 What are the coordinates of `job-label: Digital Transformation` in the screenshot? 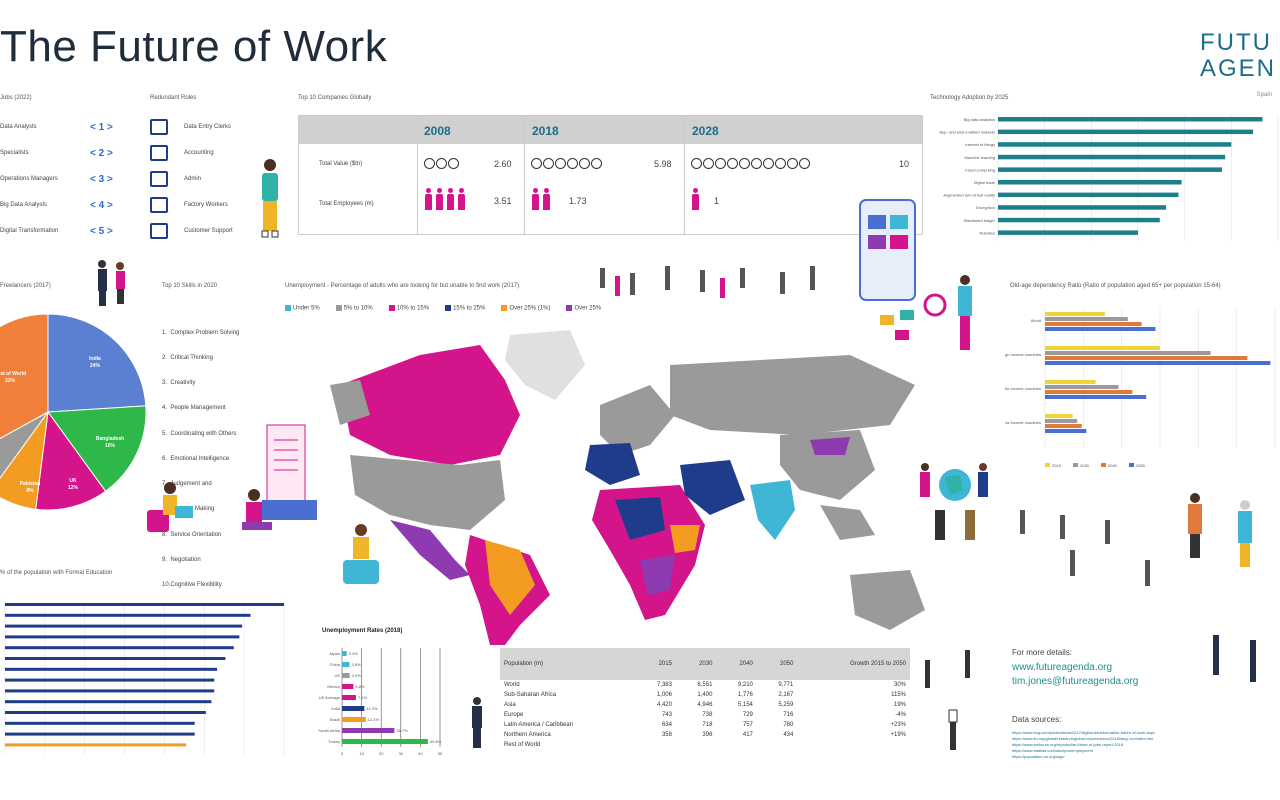 It's located at (29, 231).